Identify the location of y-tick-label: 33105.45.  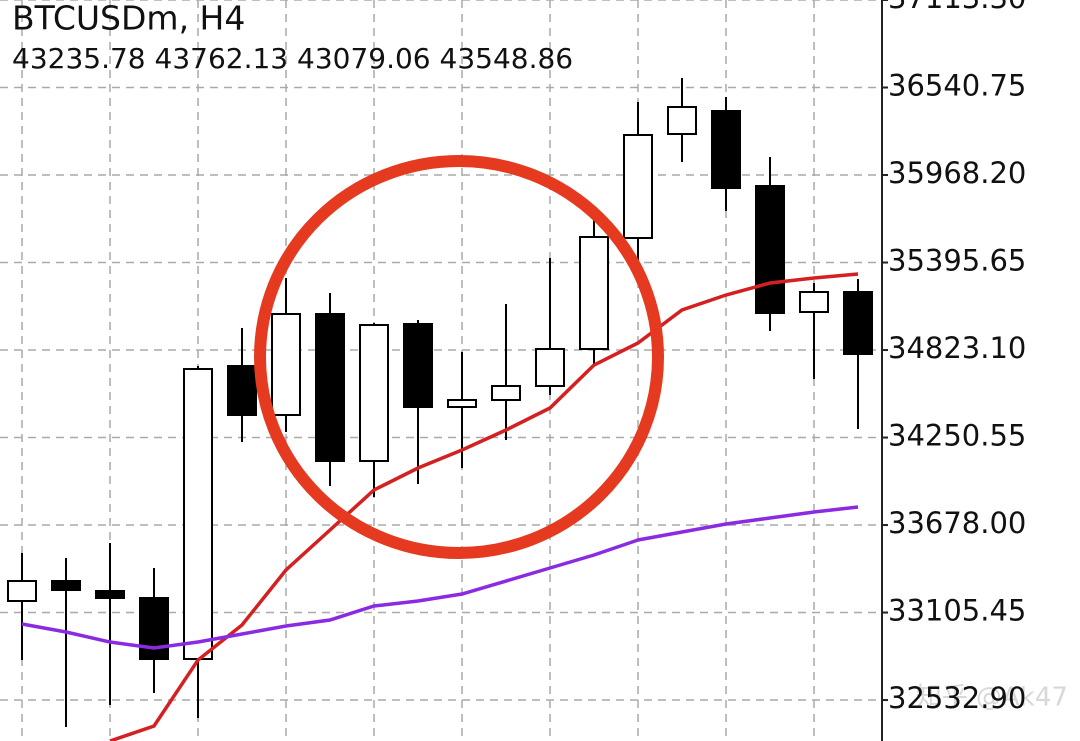
(957, 611).